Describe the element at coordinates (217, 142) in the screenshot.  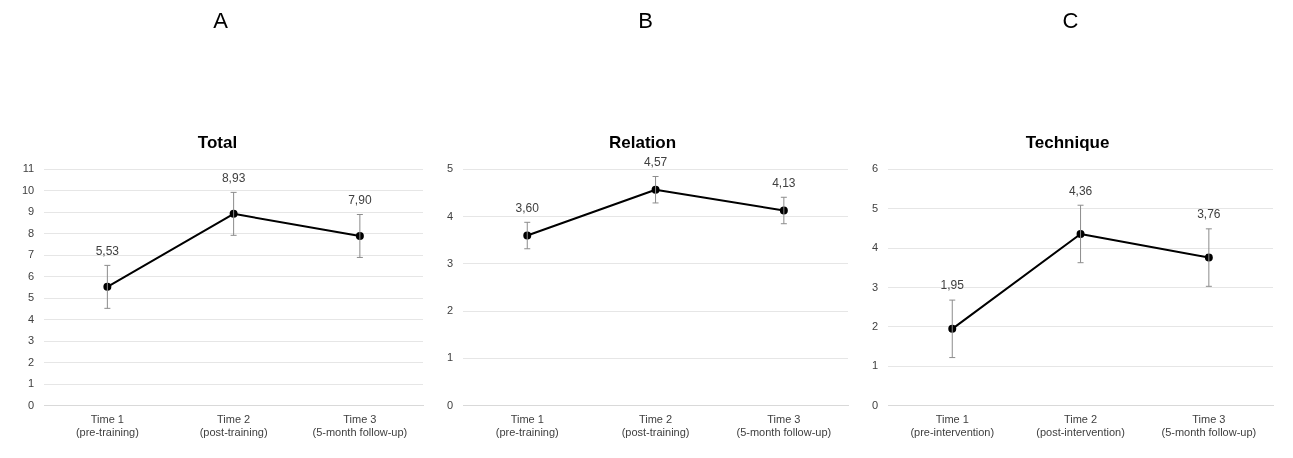
I see `chart-title: Total` at that location.